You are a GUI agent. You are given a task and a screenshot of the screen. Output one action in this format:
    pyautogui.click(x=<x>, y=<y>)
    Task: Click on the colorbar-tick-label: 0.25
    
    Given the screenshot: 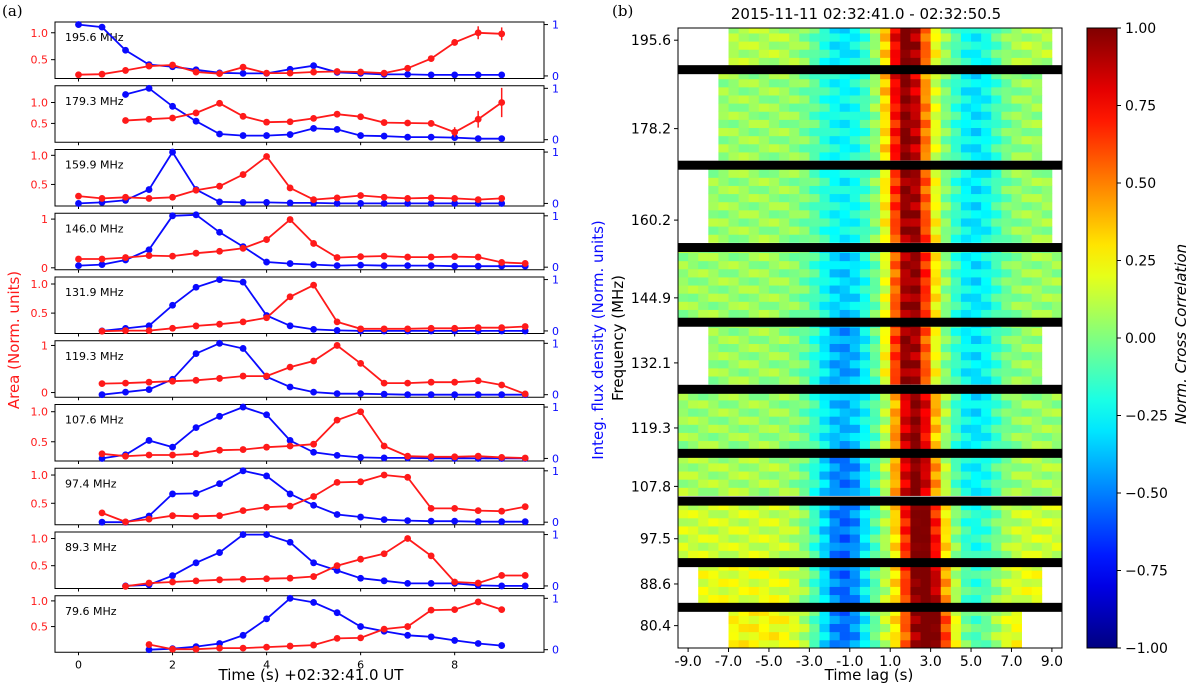 What is the action you would take?
    pyautogui.click(x=1140, y=262)
    